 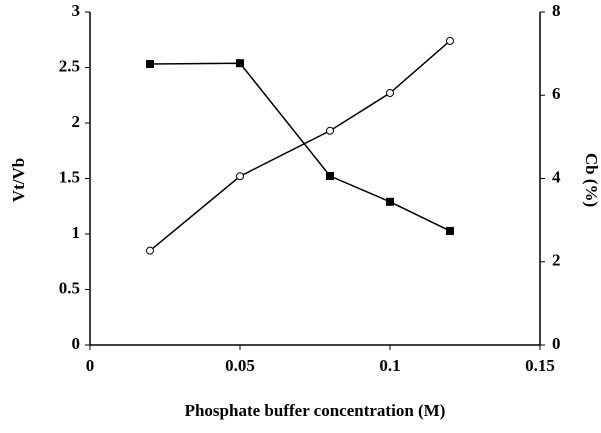 What do you see at coordinates (76, 232) in the screenshot?
I see `y-tick-label: 1` at bounding box center [76, 232].